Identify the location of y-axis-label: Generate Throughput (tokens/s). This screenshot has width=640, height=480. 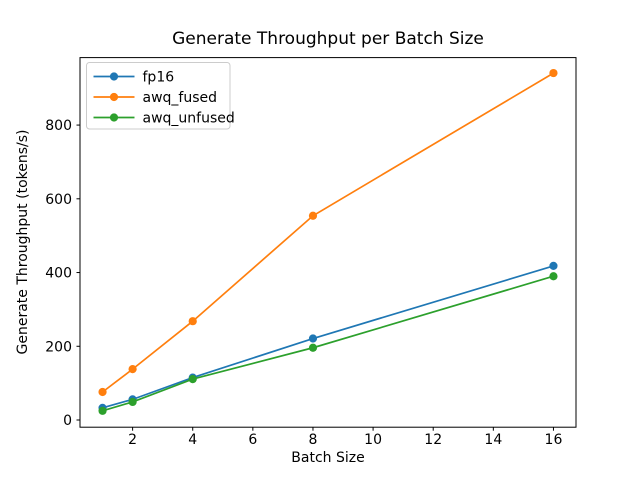
(23, 242).